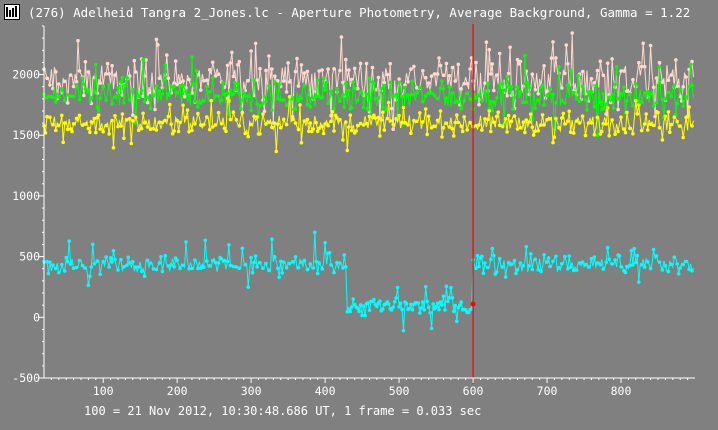 This screenshot has height=430, width=718. What do you see at coordinates (12, 12) in the screenshot?
I see `lightcurve-app-icon` at bounding box center [12, 12].